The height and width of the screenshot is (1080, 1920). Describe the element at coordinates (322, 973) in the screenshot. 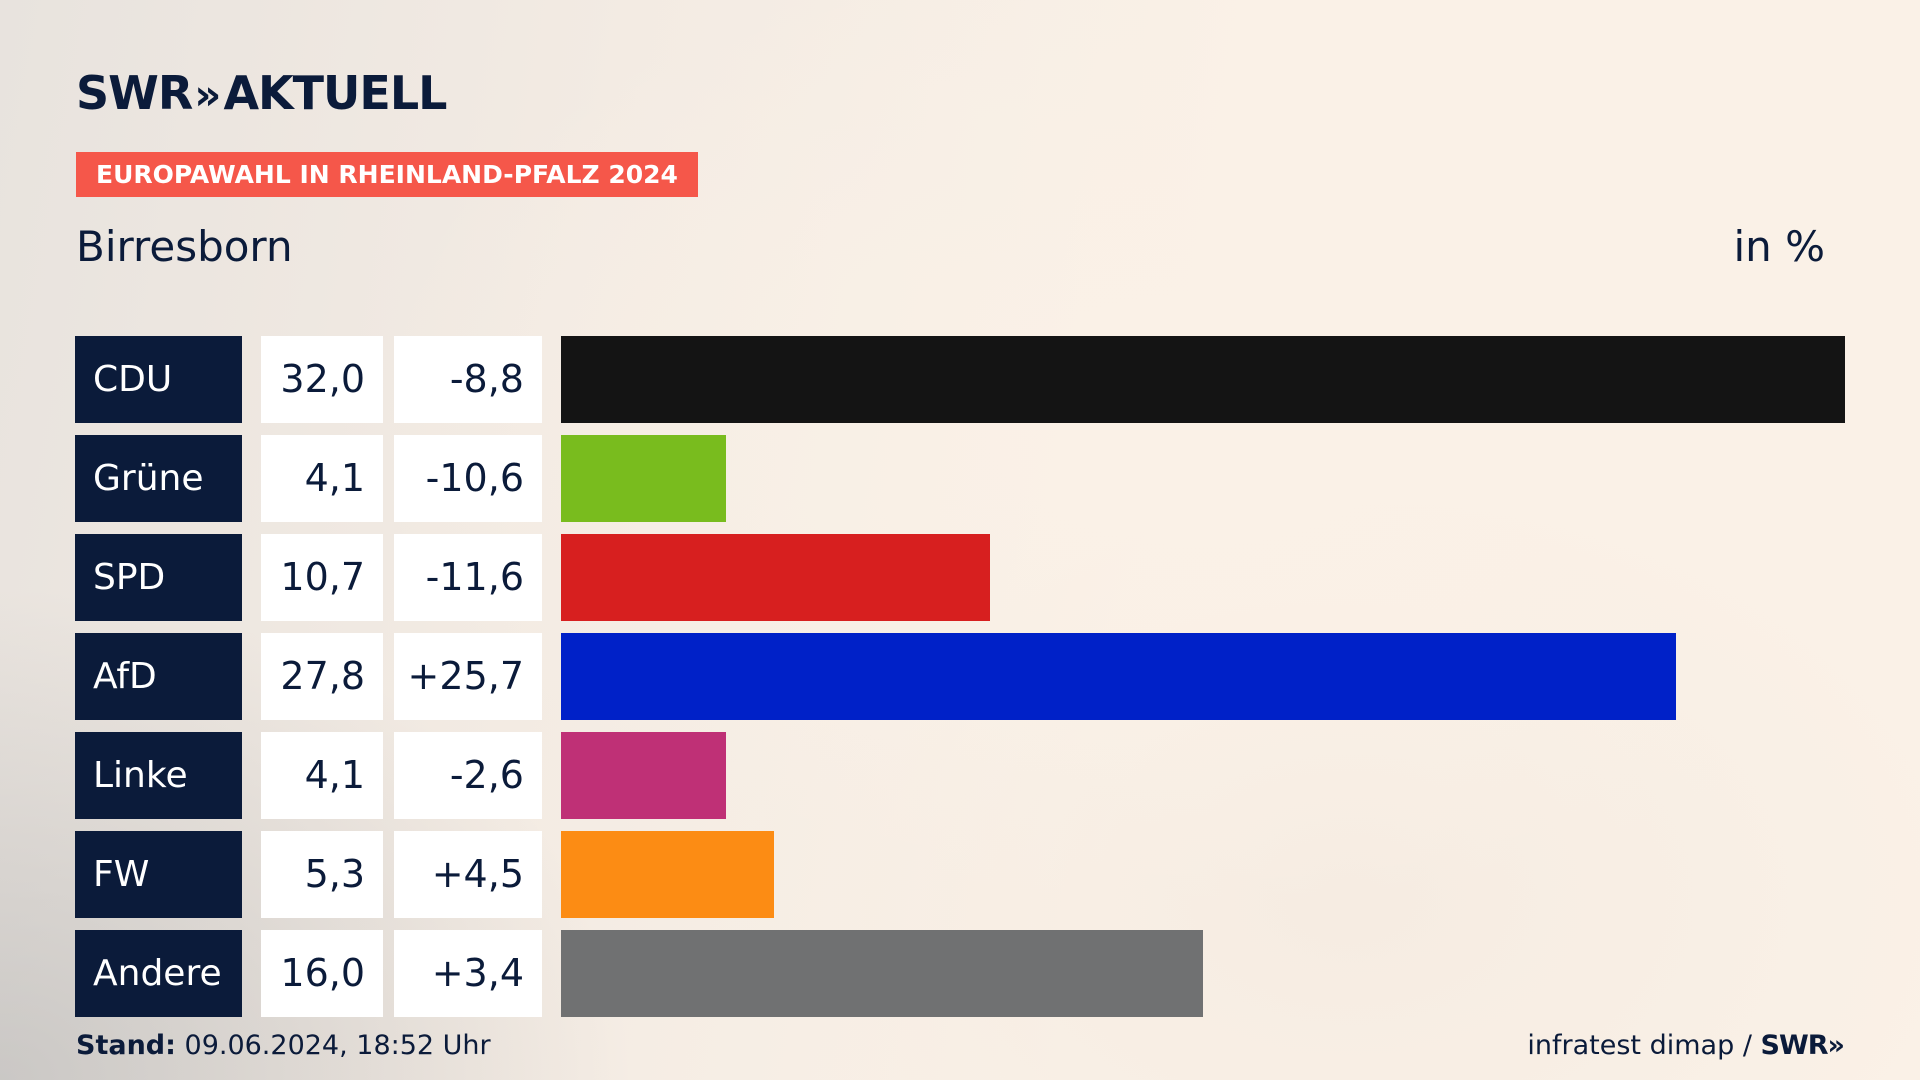

I see `vote-share-value: 16,0` at that location.